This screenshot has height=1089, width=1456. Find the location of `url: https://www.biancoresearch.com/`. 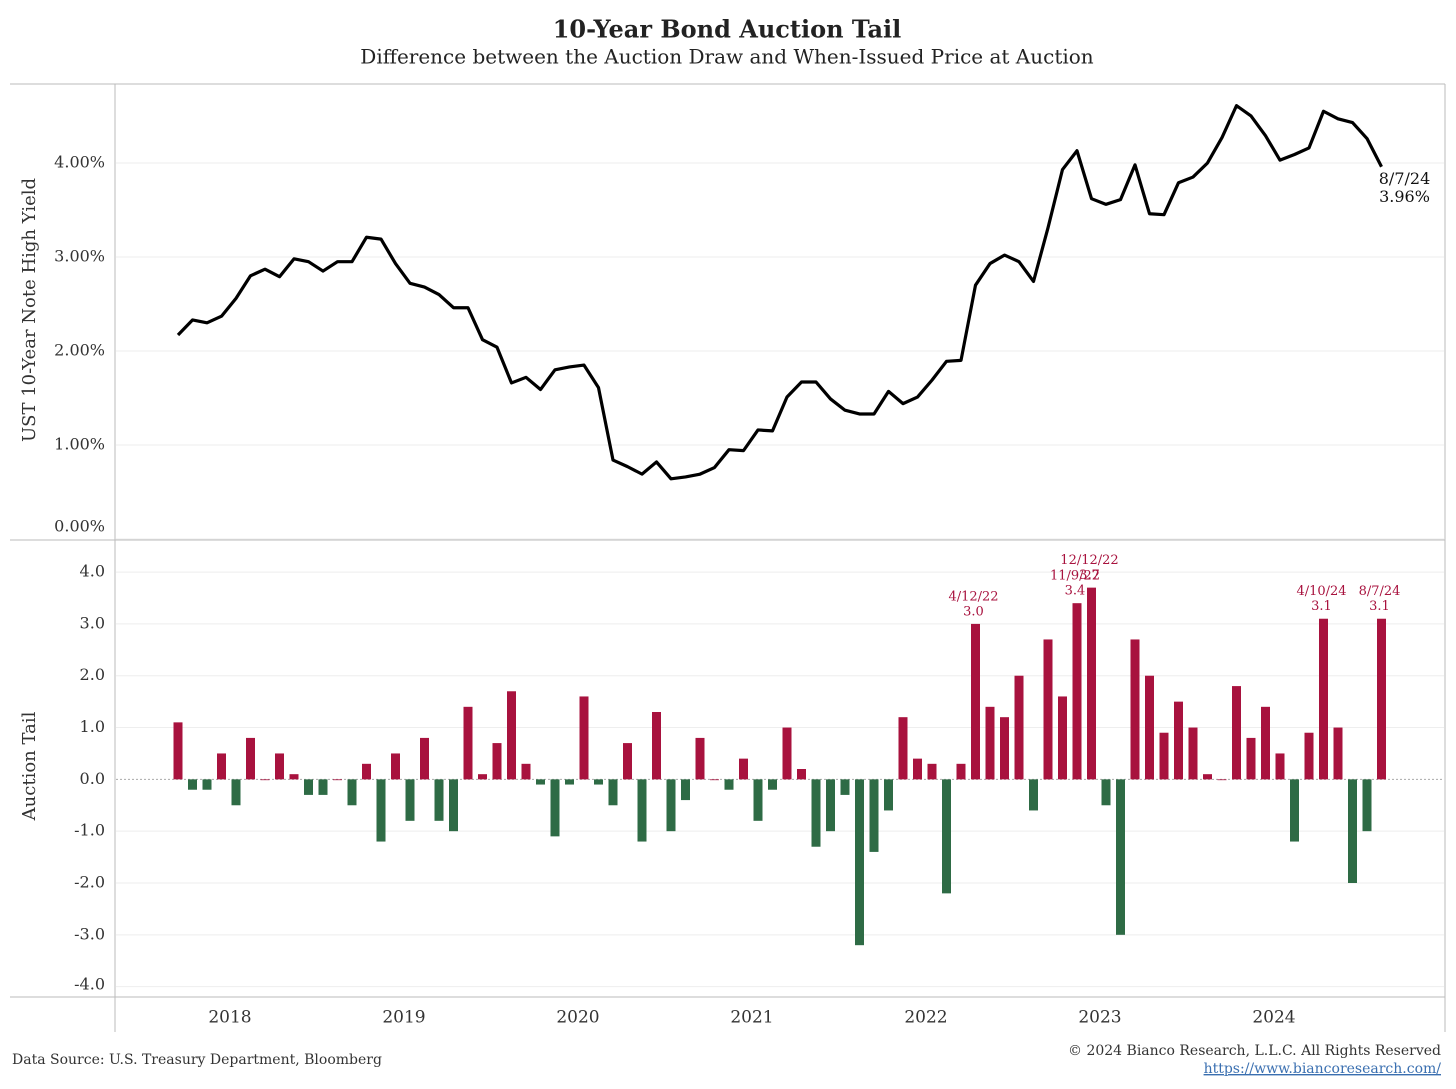

url: https://www.biancoresearch.com/ is located at coordinates (1323, 1069).